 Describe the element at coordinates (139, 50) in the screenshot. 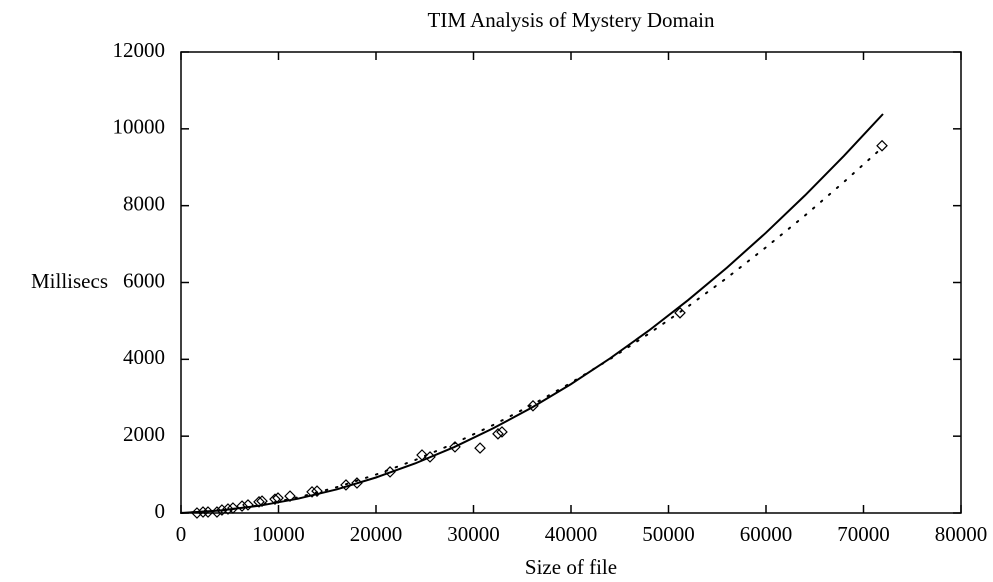

I see `y-tick-label: 12000` at that location.